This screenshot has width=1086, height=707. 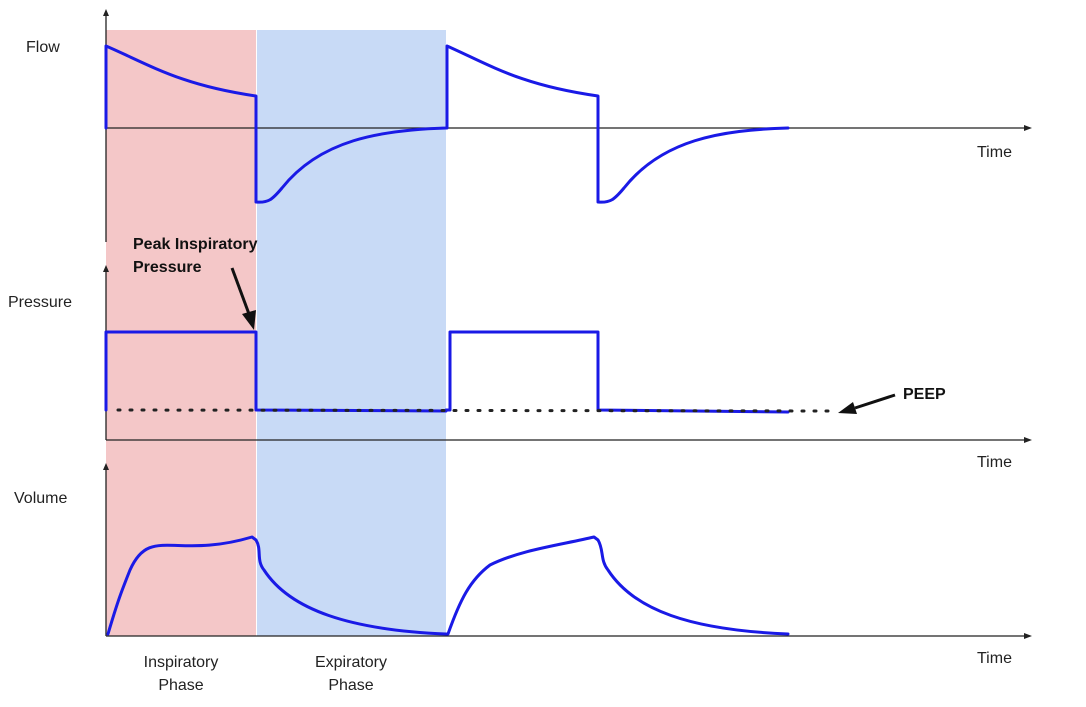 I want to click on peep-arrow, so click(x=867, y=403).